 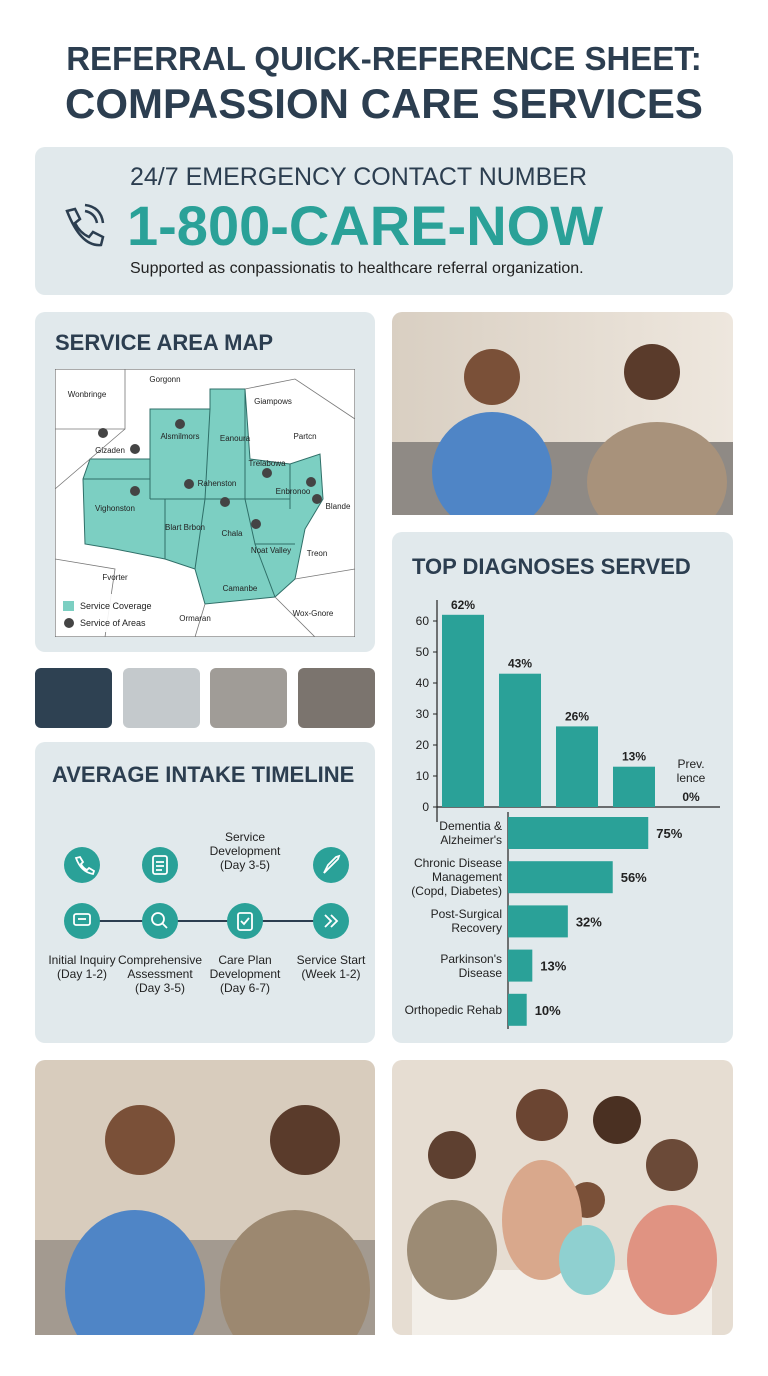 I want to click on place-label: Eanoura, so click(x=235, y=438).